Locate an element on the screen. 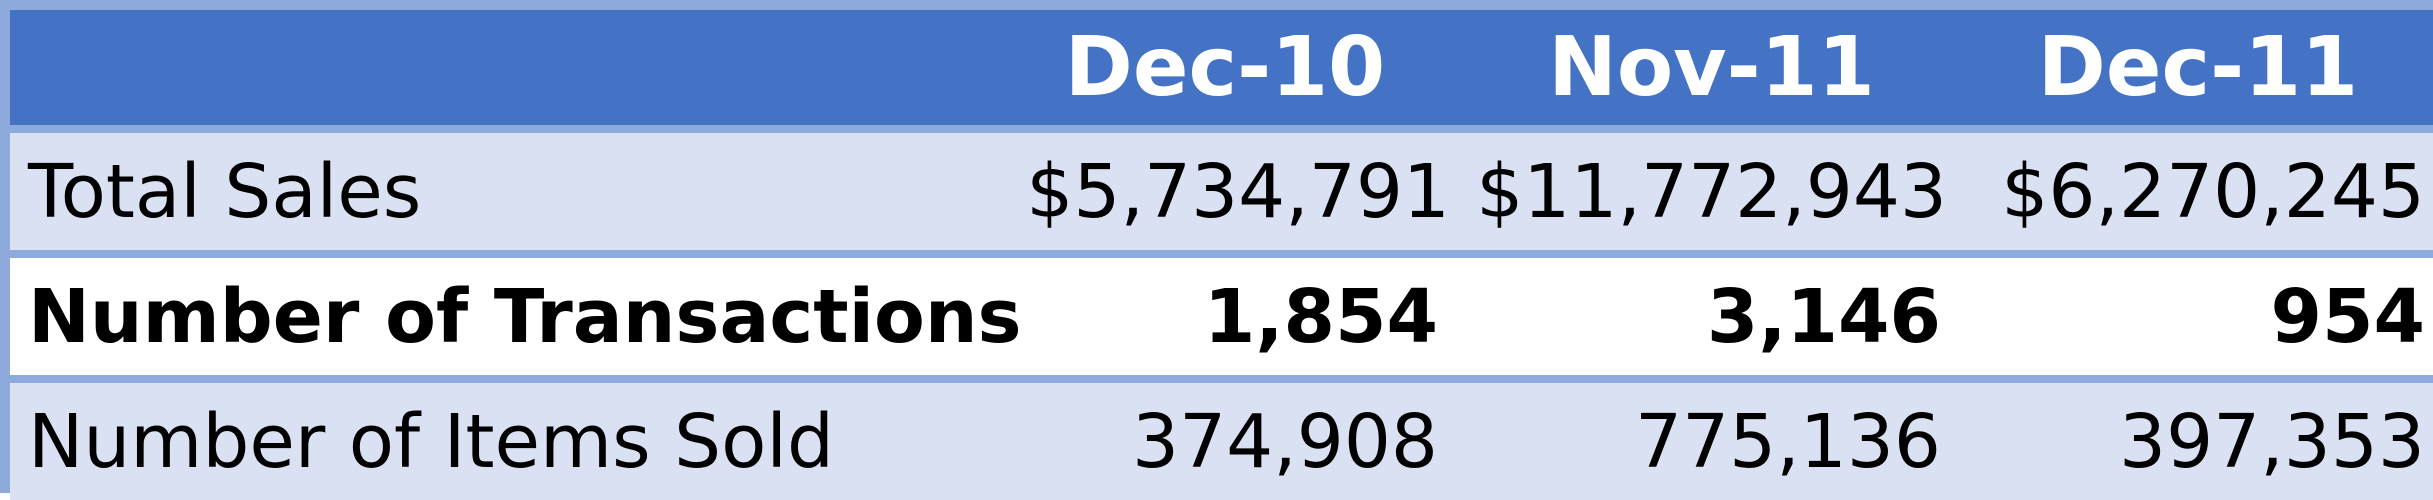  header-cell-nov-11: Nov-11 is located at coordinates (1711, 67).